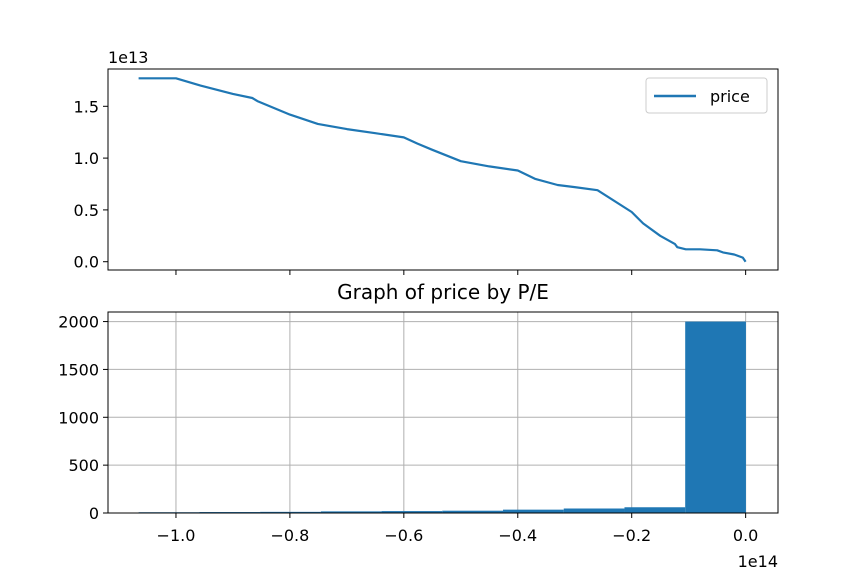 The image size is (864, 576). Describe the element at coordinates (128, 57) in the screenshot. I see `line-plot-y-offset-label: 1e13` at that location.